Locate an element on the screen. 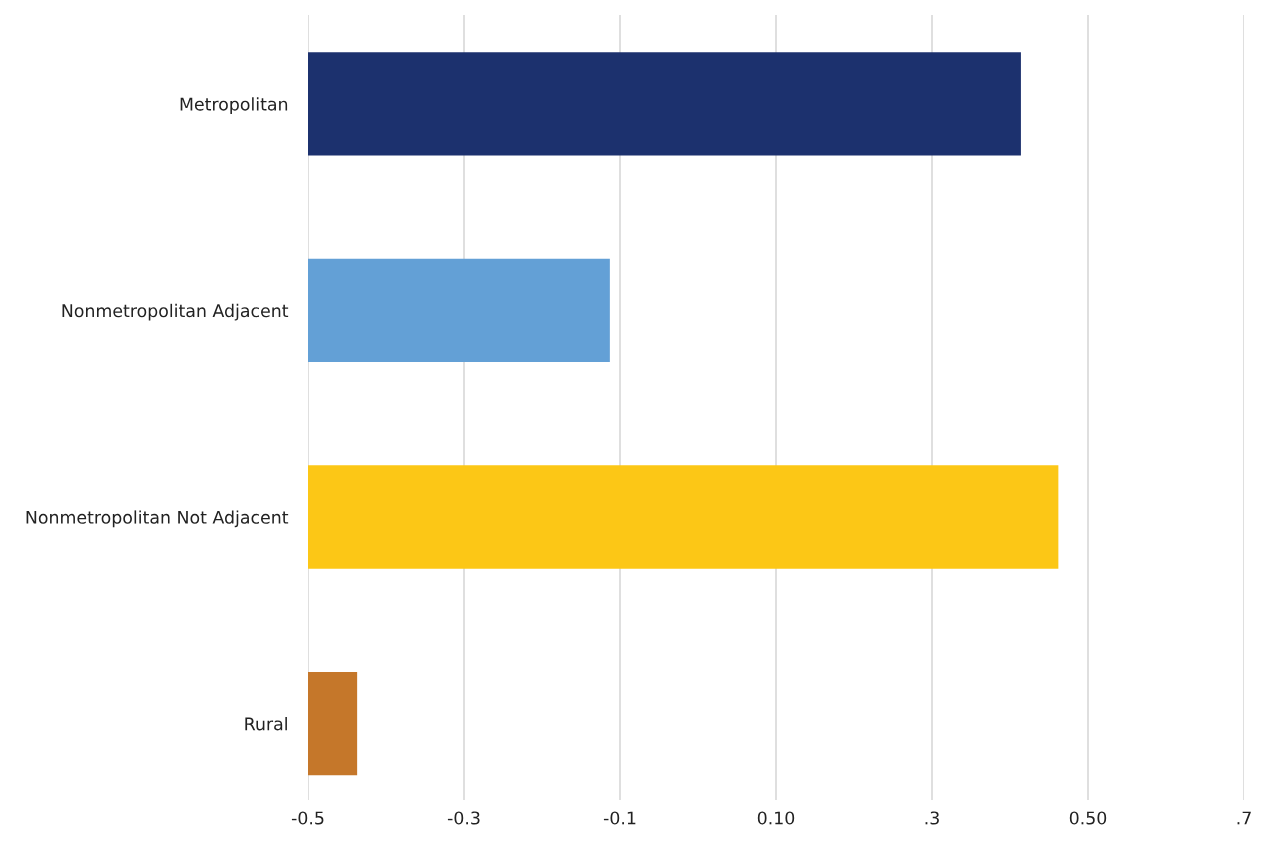 This screenshot has height=852, width=1265. x-tick-label: -0.5 is located at coordinates (307, 818).